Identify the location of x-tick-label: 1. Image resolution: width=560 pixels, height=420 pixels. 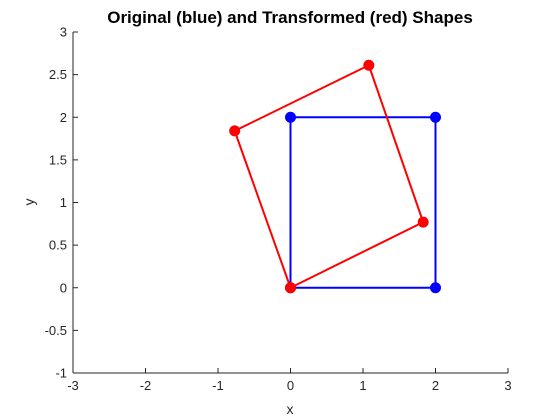
(362, 385).